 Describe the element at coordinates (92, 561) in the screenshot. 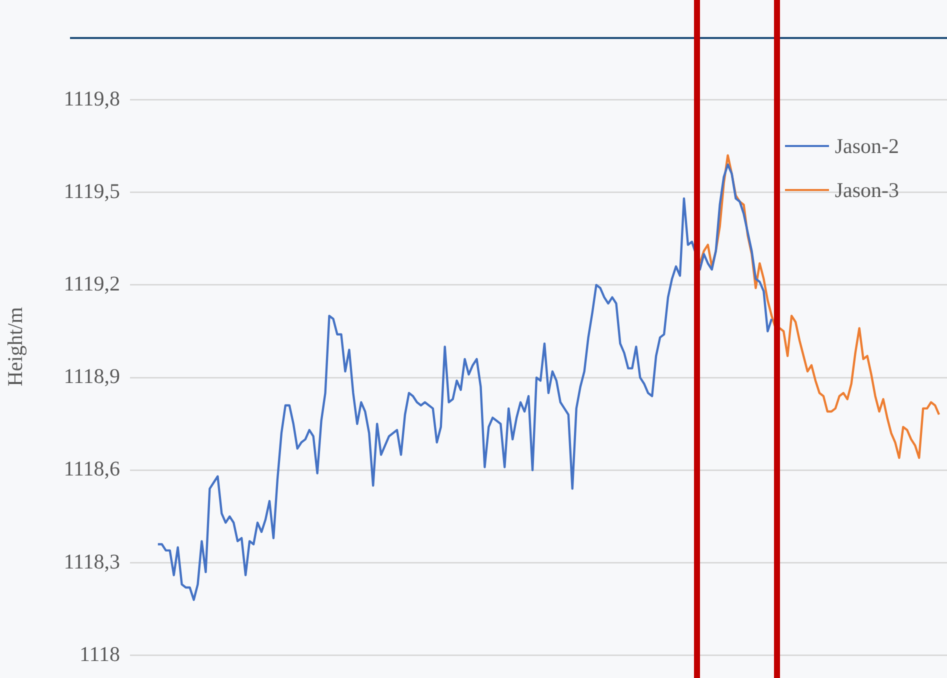

I see `y-tick-label: 1118,3` at that location.